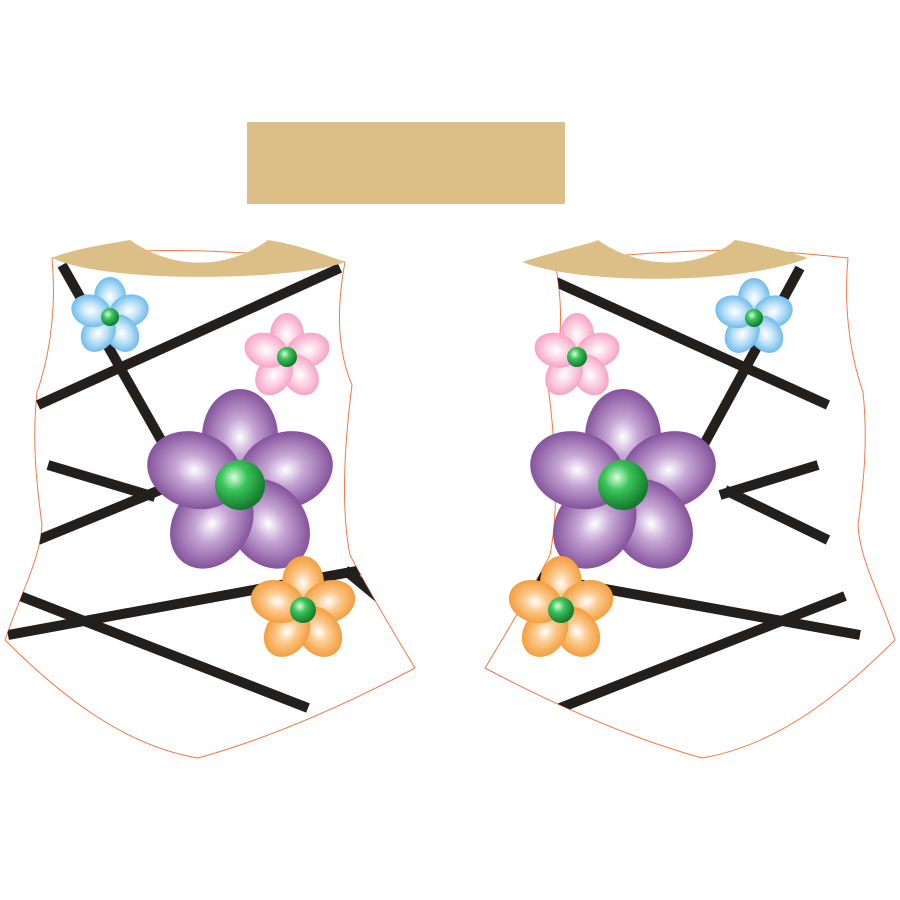  I want to click on back-purple-flower, so click(623, 479).